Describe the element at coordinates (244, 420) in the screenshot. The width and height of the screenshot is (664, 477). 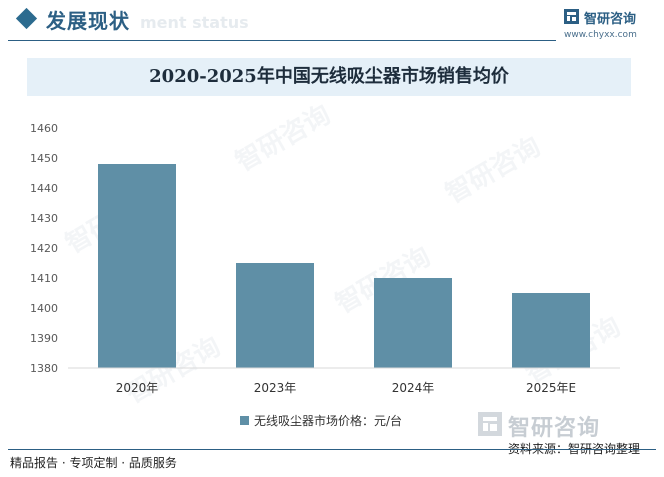
I see `legend-swatch` at that location.